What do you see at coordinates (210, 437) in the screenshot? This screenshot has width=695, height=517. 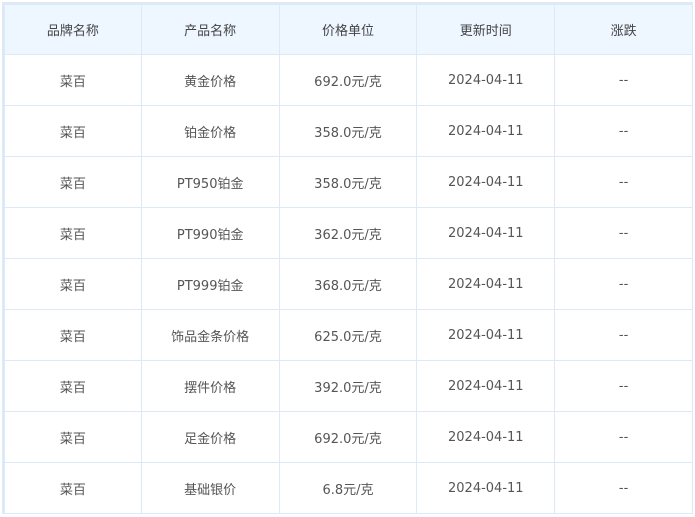 I see `cell-product: 足金价格` at bounding box center [210, 437].